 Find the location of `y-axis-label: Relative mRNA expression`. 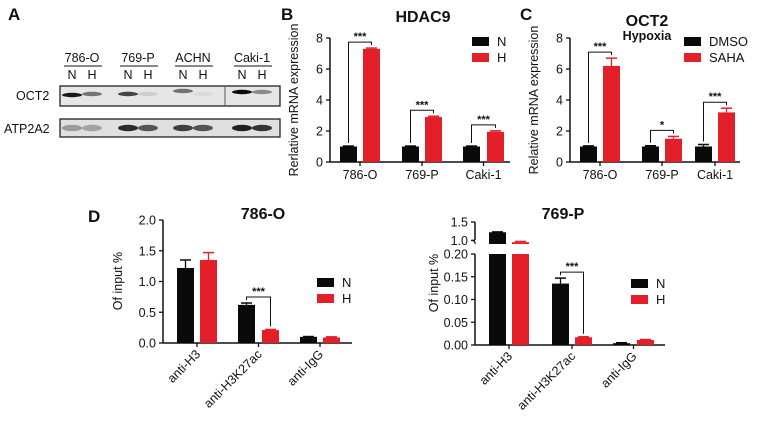

y-axis-label: Relative mRNA expression is located at coordinates (534, 100).